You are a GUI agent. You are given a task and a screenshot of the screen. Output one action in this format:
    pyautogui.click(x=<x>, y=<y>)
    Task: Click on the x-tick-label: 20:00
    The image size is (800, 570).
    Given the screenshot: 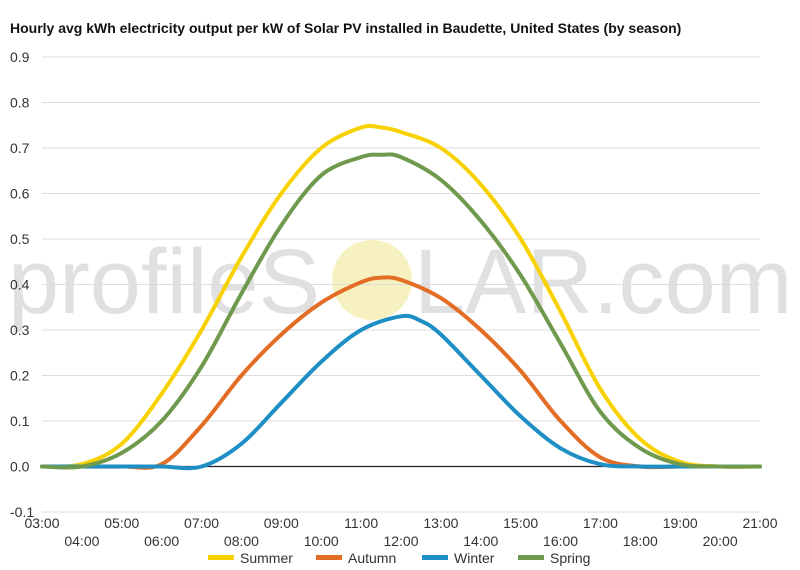 What is the action you would take?
    pyautogui.click(x=720, y=541)
    